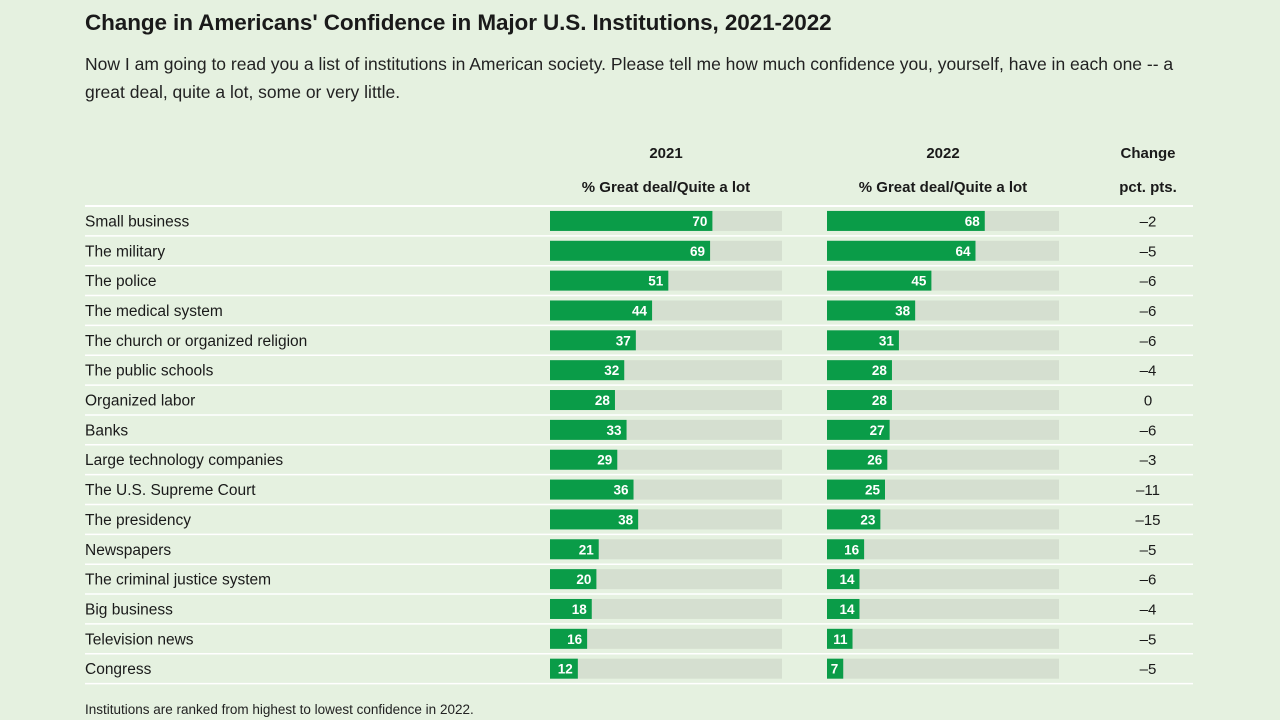 The height and width of the screenshot is (720, 1280). I want to click on row-label: The medical system, so click(154, 311).